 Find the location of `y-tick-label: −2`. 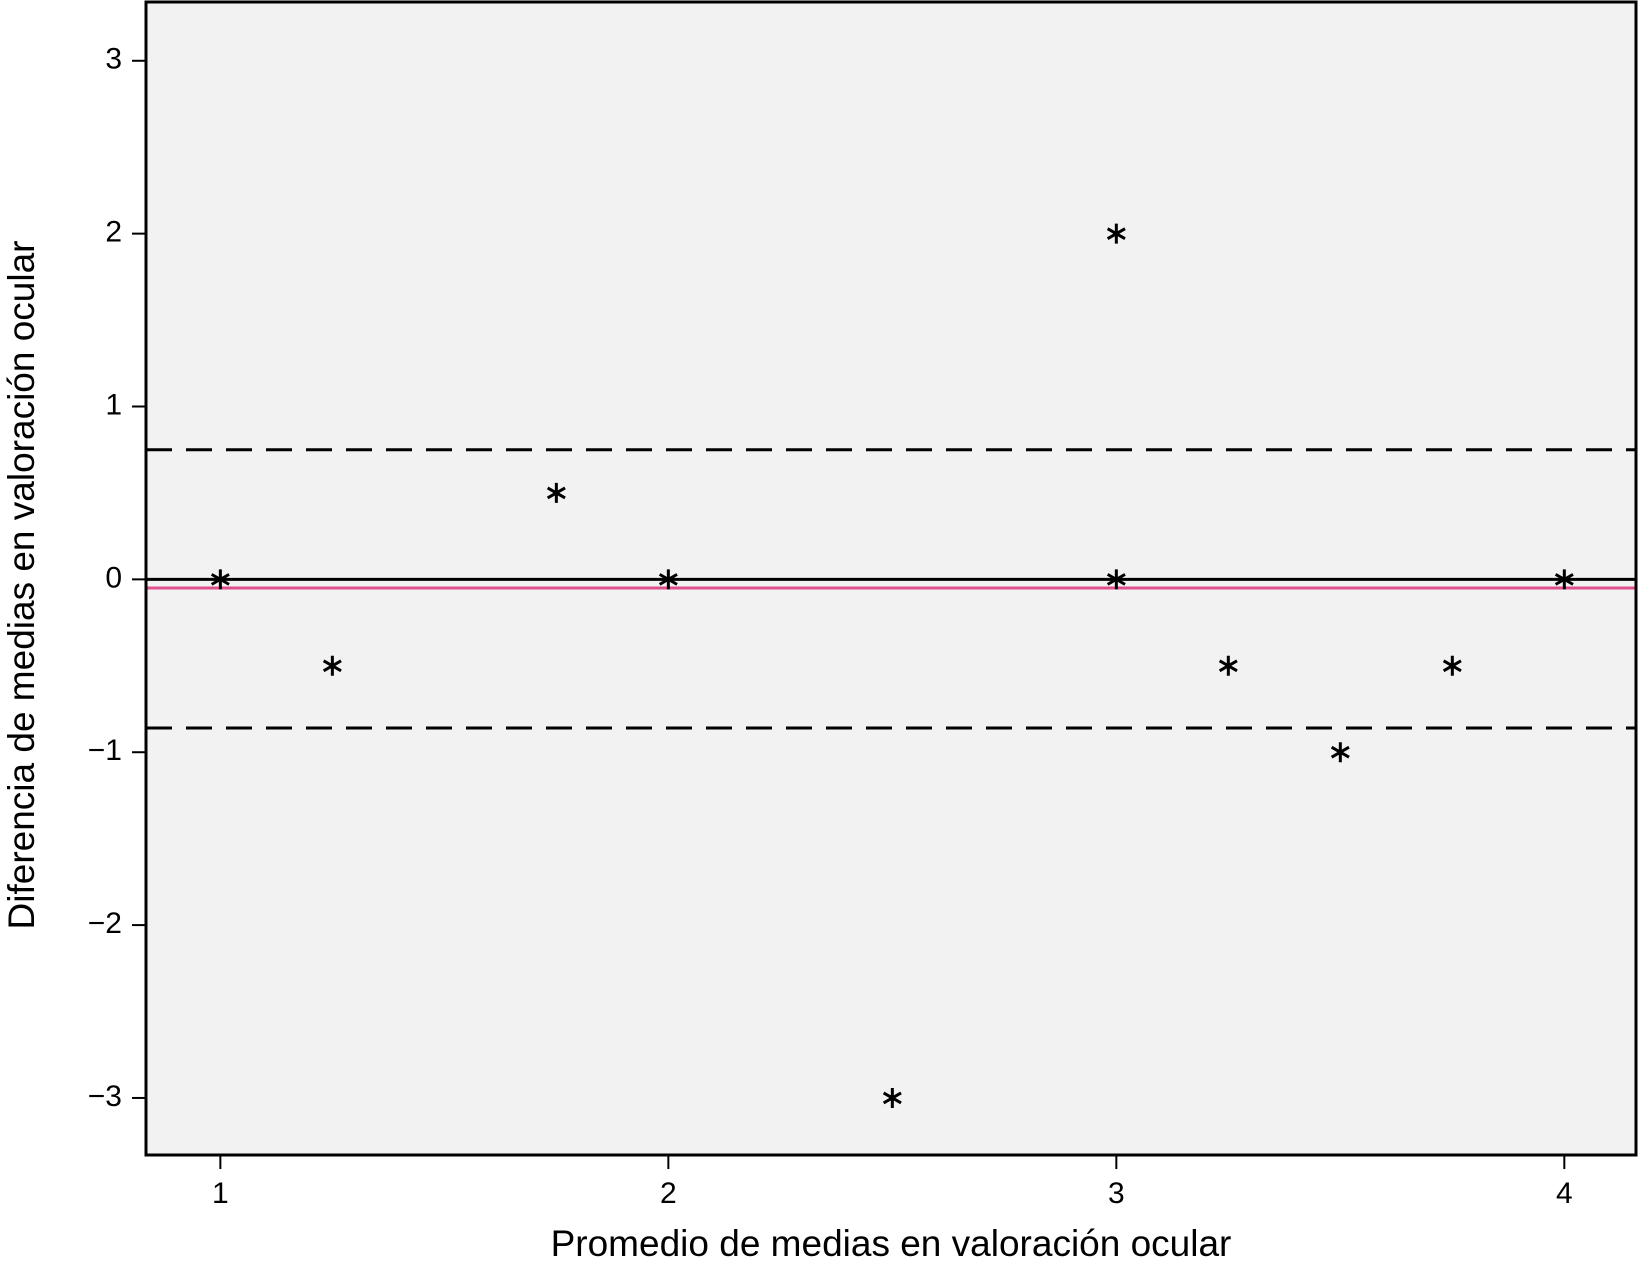

y-tick-label: −2 is located at coordinates (105, 923).